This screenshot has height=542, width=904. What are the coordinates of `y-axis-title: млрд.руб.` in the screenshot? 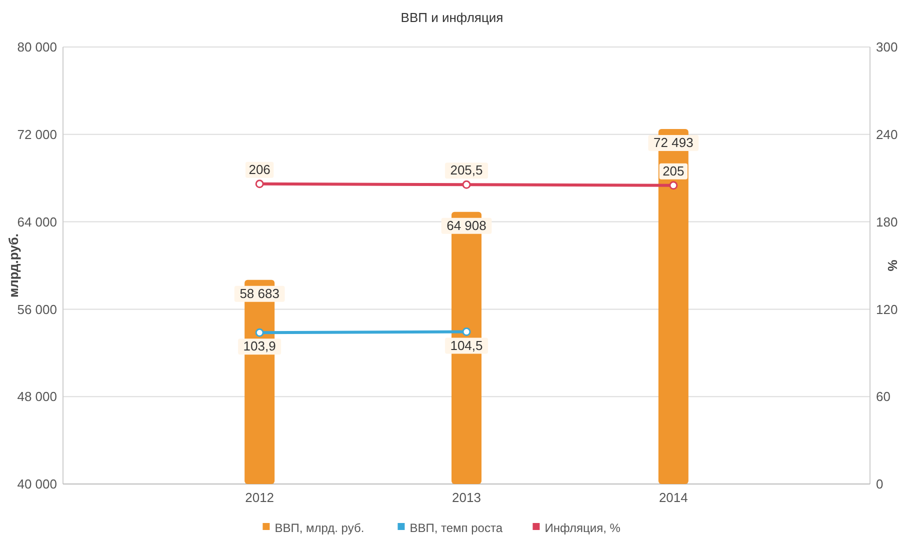 It's located at (13, 266).